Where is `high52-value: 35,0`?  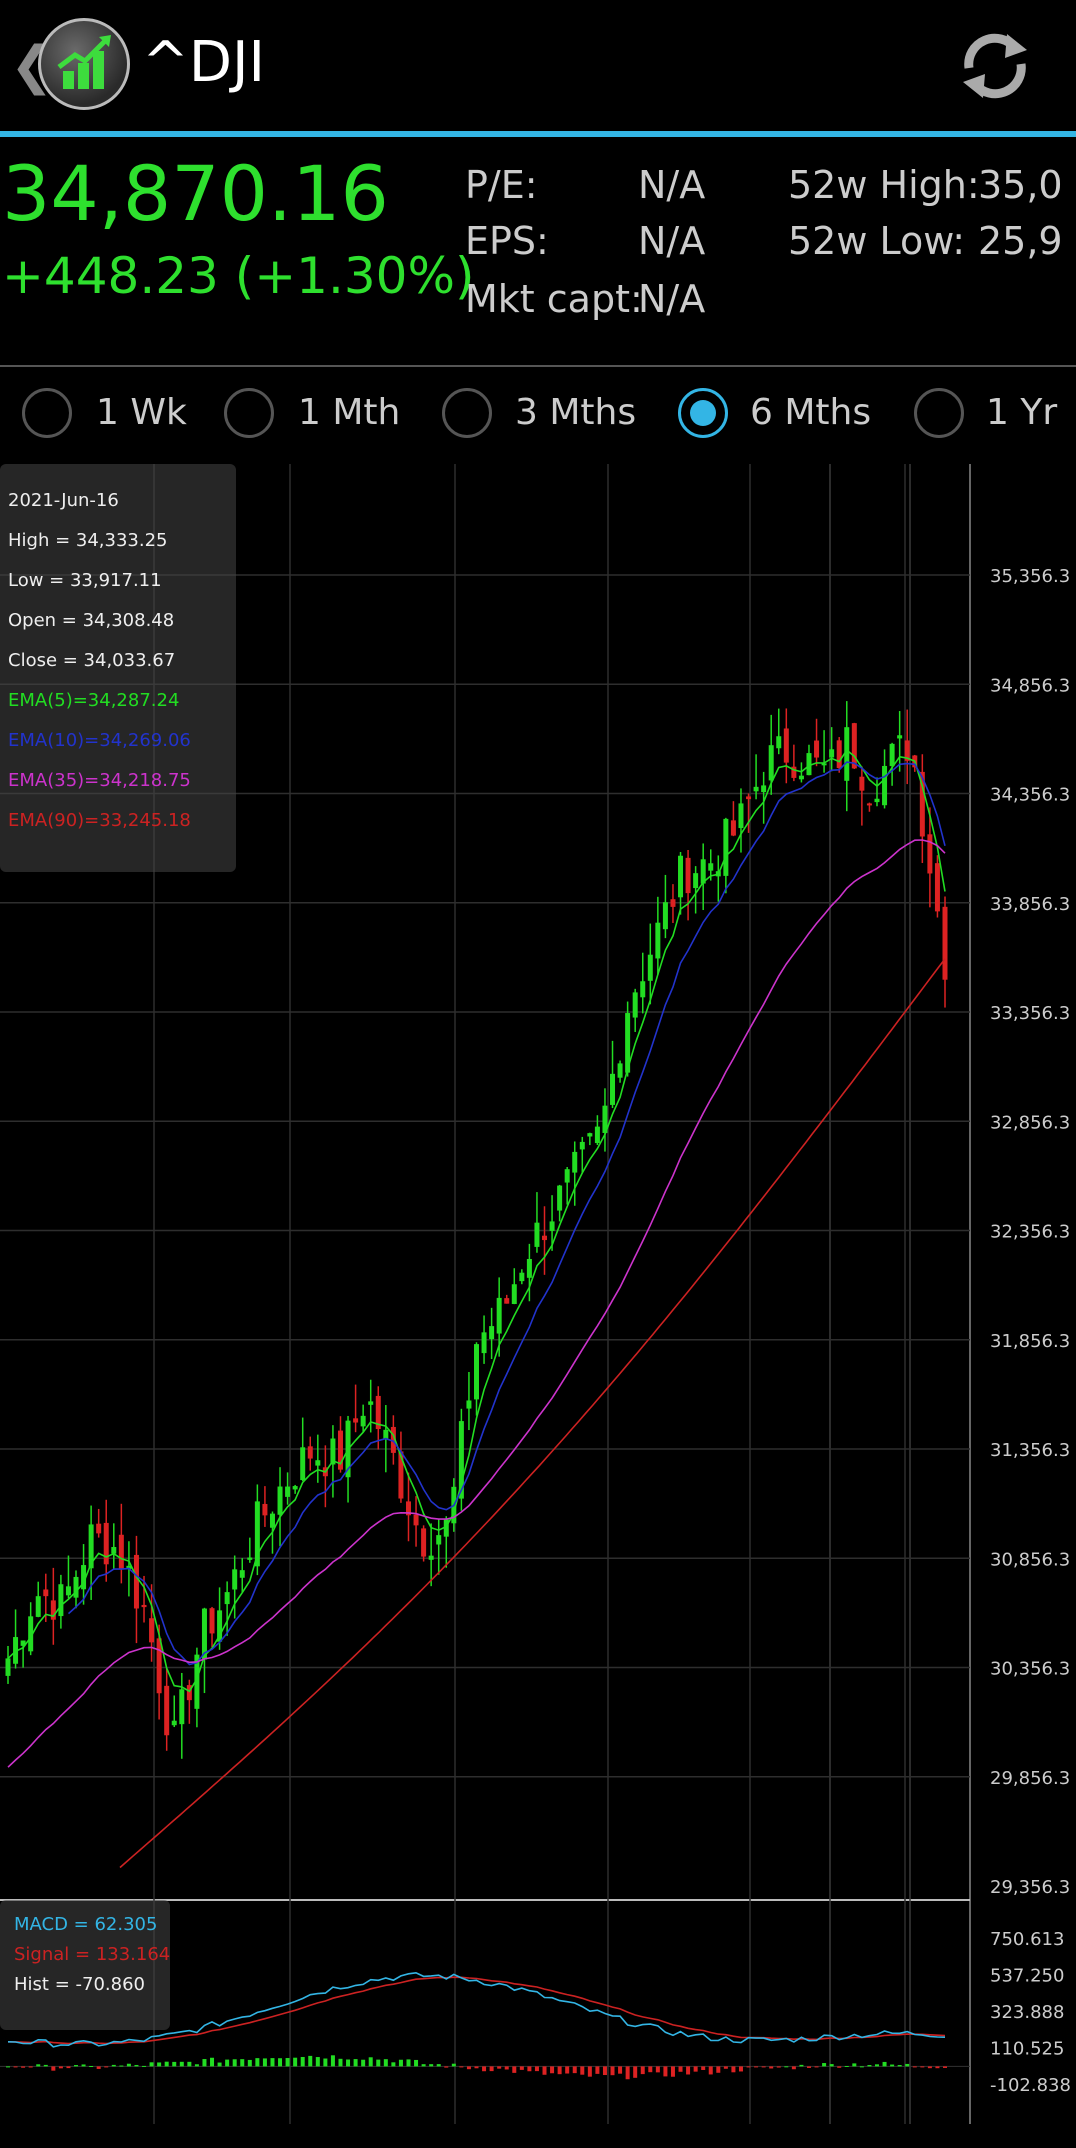
high52-value: 35,0 is located at coordinates (1020, 185).